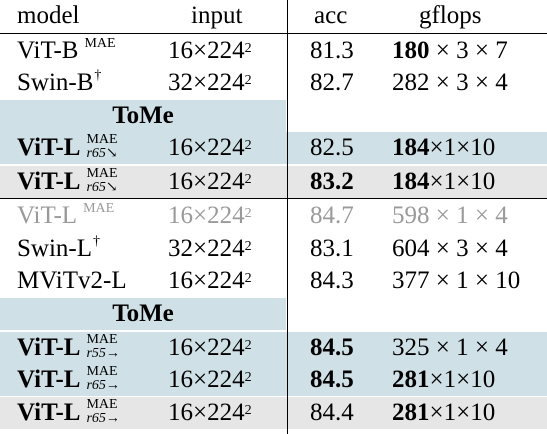 The image size is (547, 434). Describe the element at coordinates (411, 50) in the screenshot. I see `gflops-bold: 180` at that location.